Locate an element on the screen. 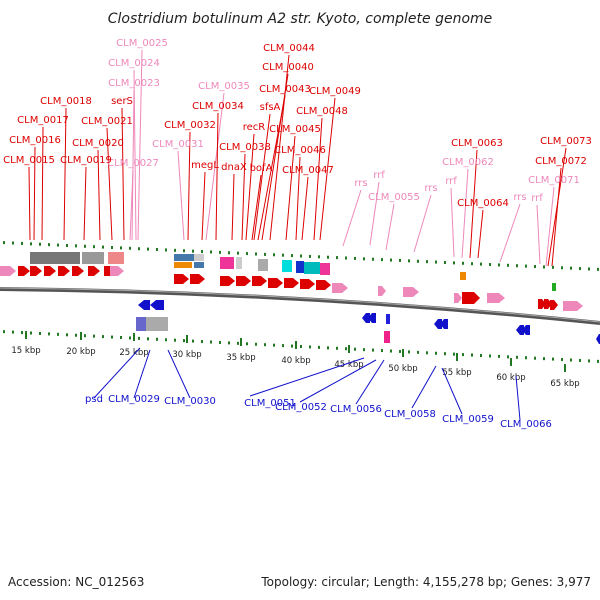 This screenshot has width=600, height=600. tick-label: 30 kbp is located at coordinates (186, 355).